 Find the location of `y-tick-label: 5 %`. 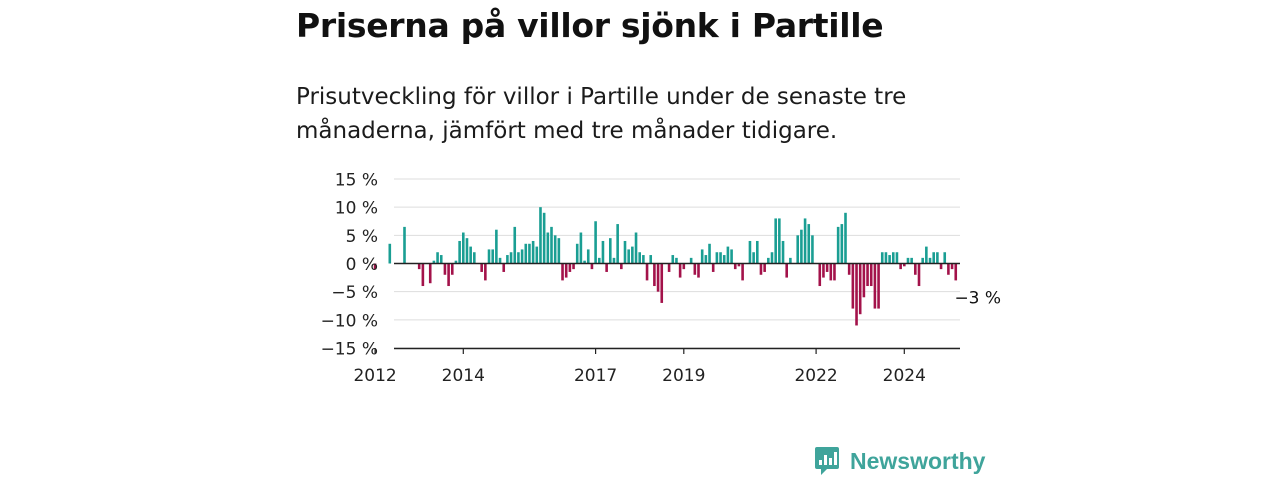

y-tick-label: 5 % is located at coordinates (362, 237).